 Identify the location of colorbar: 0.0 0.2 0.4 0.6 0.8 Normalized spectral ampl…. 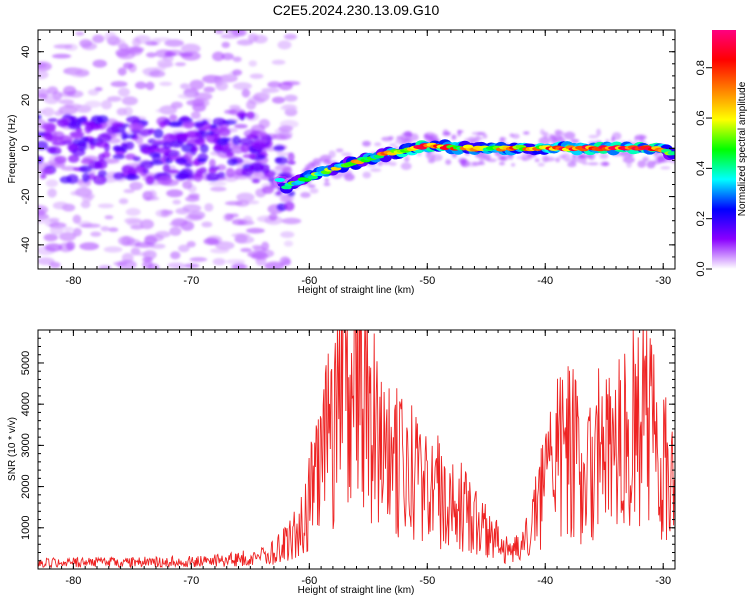
(721, 153).